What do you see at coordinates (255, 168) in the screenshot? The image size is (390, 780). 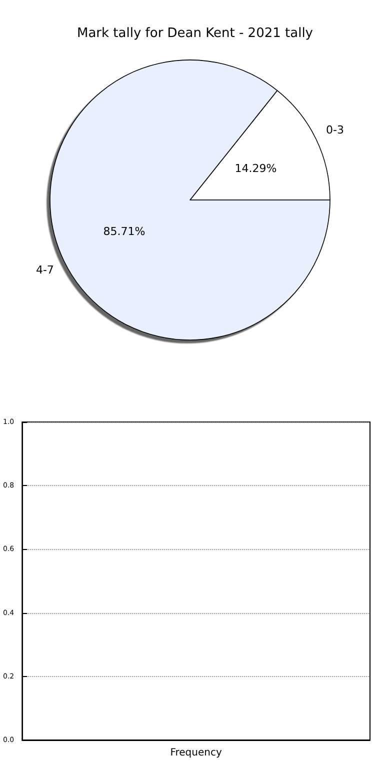 I see `data-label: 14.29%` at bounding box center [255, 168].